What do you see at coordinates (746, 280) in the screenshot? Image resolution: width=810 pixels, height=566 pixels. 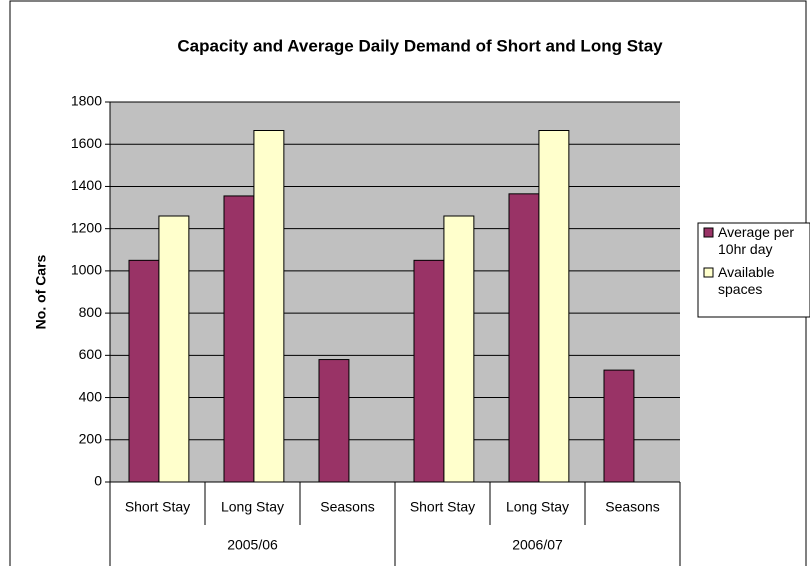 I see `legend-label: Available spaces` at bounding box center [746, 280].